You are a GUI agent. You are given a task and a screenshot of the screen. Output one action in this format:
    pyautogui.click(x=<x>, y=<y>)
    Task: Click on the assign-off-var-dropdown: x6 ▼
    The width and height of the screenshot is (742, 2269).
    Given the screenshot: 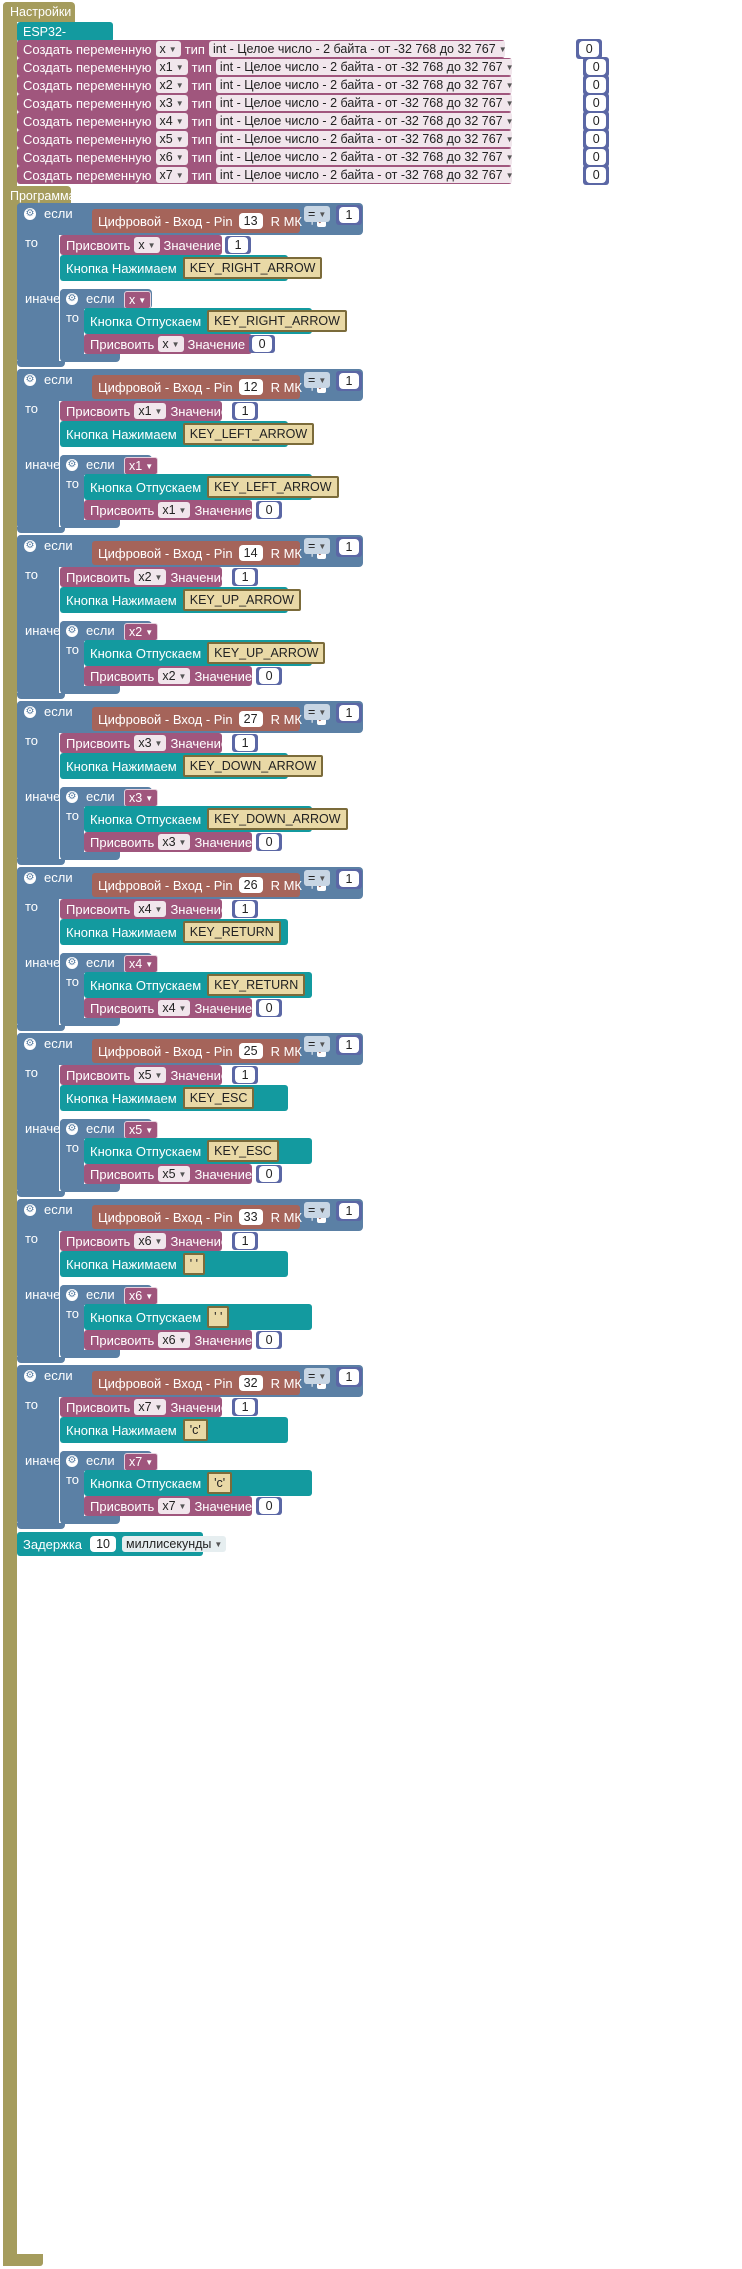 What is the action you would take?
    pyautogui.click(x=174, y=1340)
    